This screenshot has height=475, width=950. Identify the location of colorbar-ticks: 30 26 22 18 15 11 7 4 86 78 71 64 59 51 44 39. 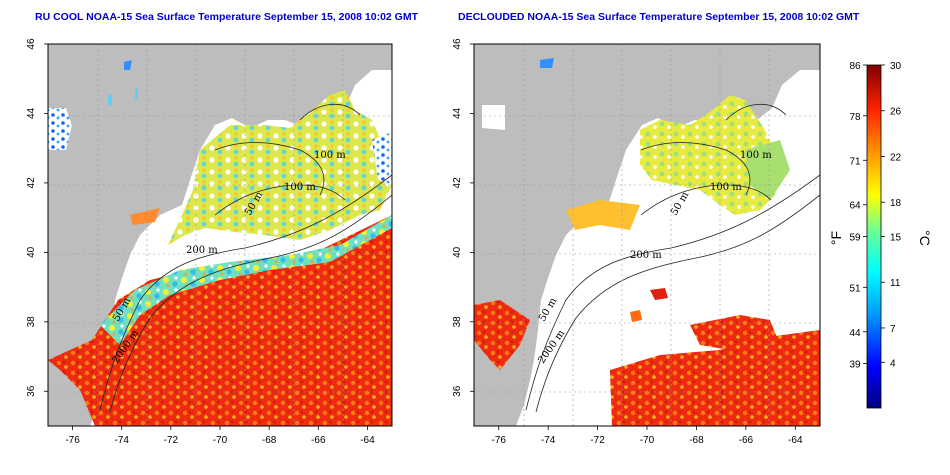
(875, 216).